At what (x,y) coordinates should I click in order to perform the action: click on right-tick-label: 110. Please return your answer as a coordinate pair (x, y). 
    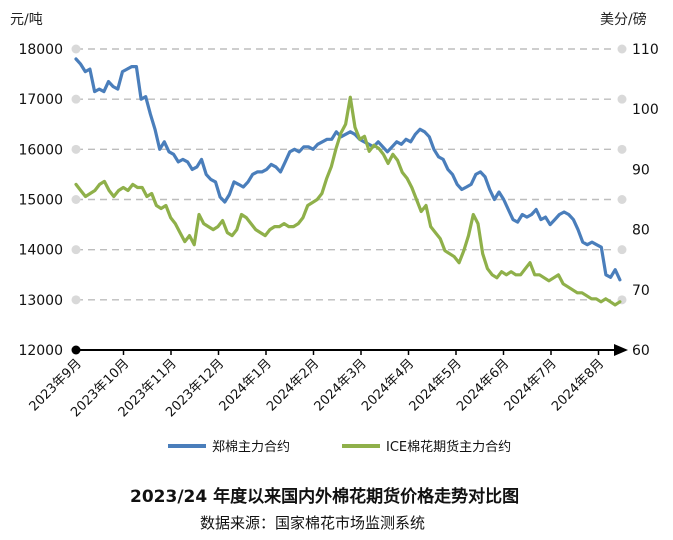
    Looking at the image, I should click on (645, 50).